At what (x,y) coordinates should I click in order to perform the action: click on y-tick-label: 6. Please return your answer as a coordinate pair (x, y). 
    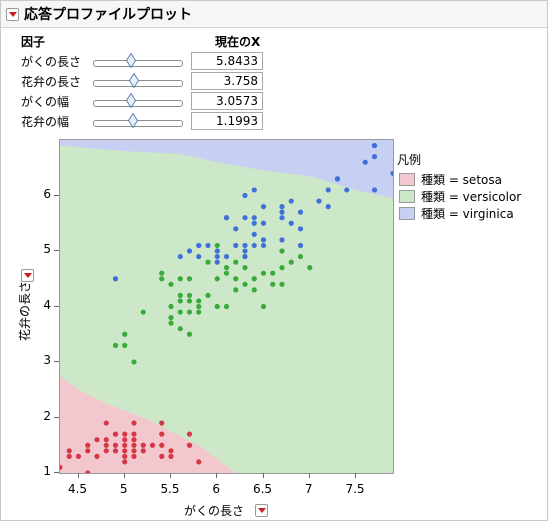
    Looking at the image, I should click on (47, 193).